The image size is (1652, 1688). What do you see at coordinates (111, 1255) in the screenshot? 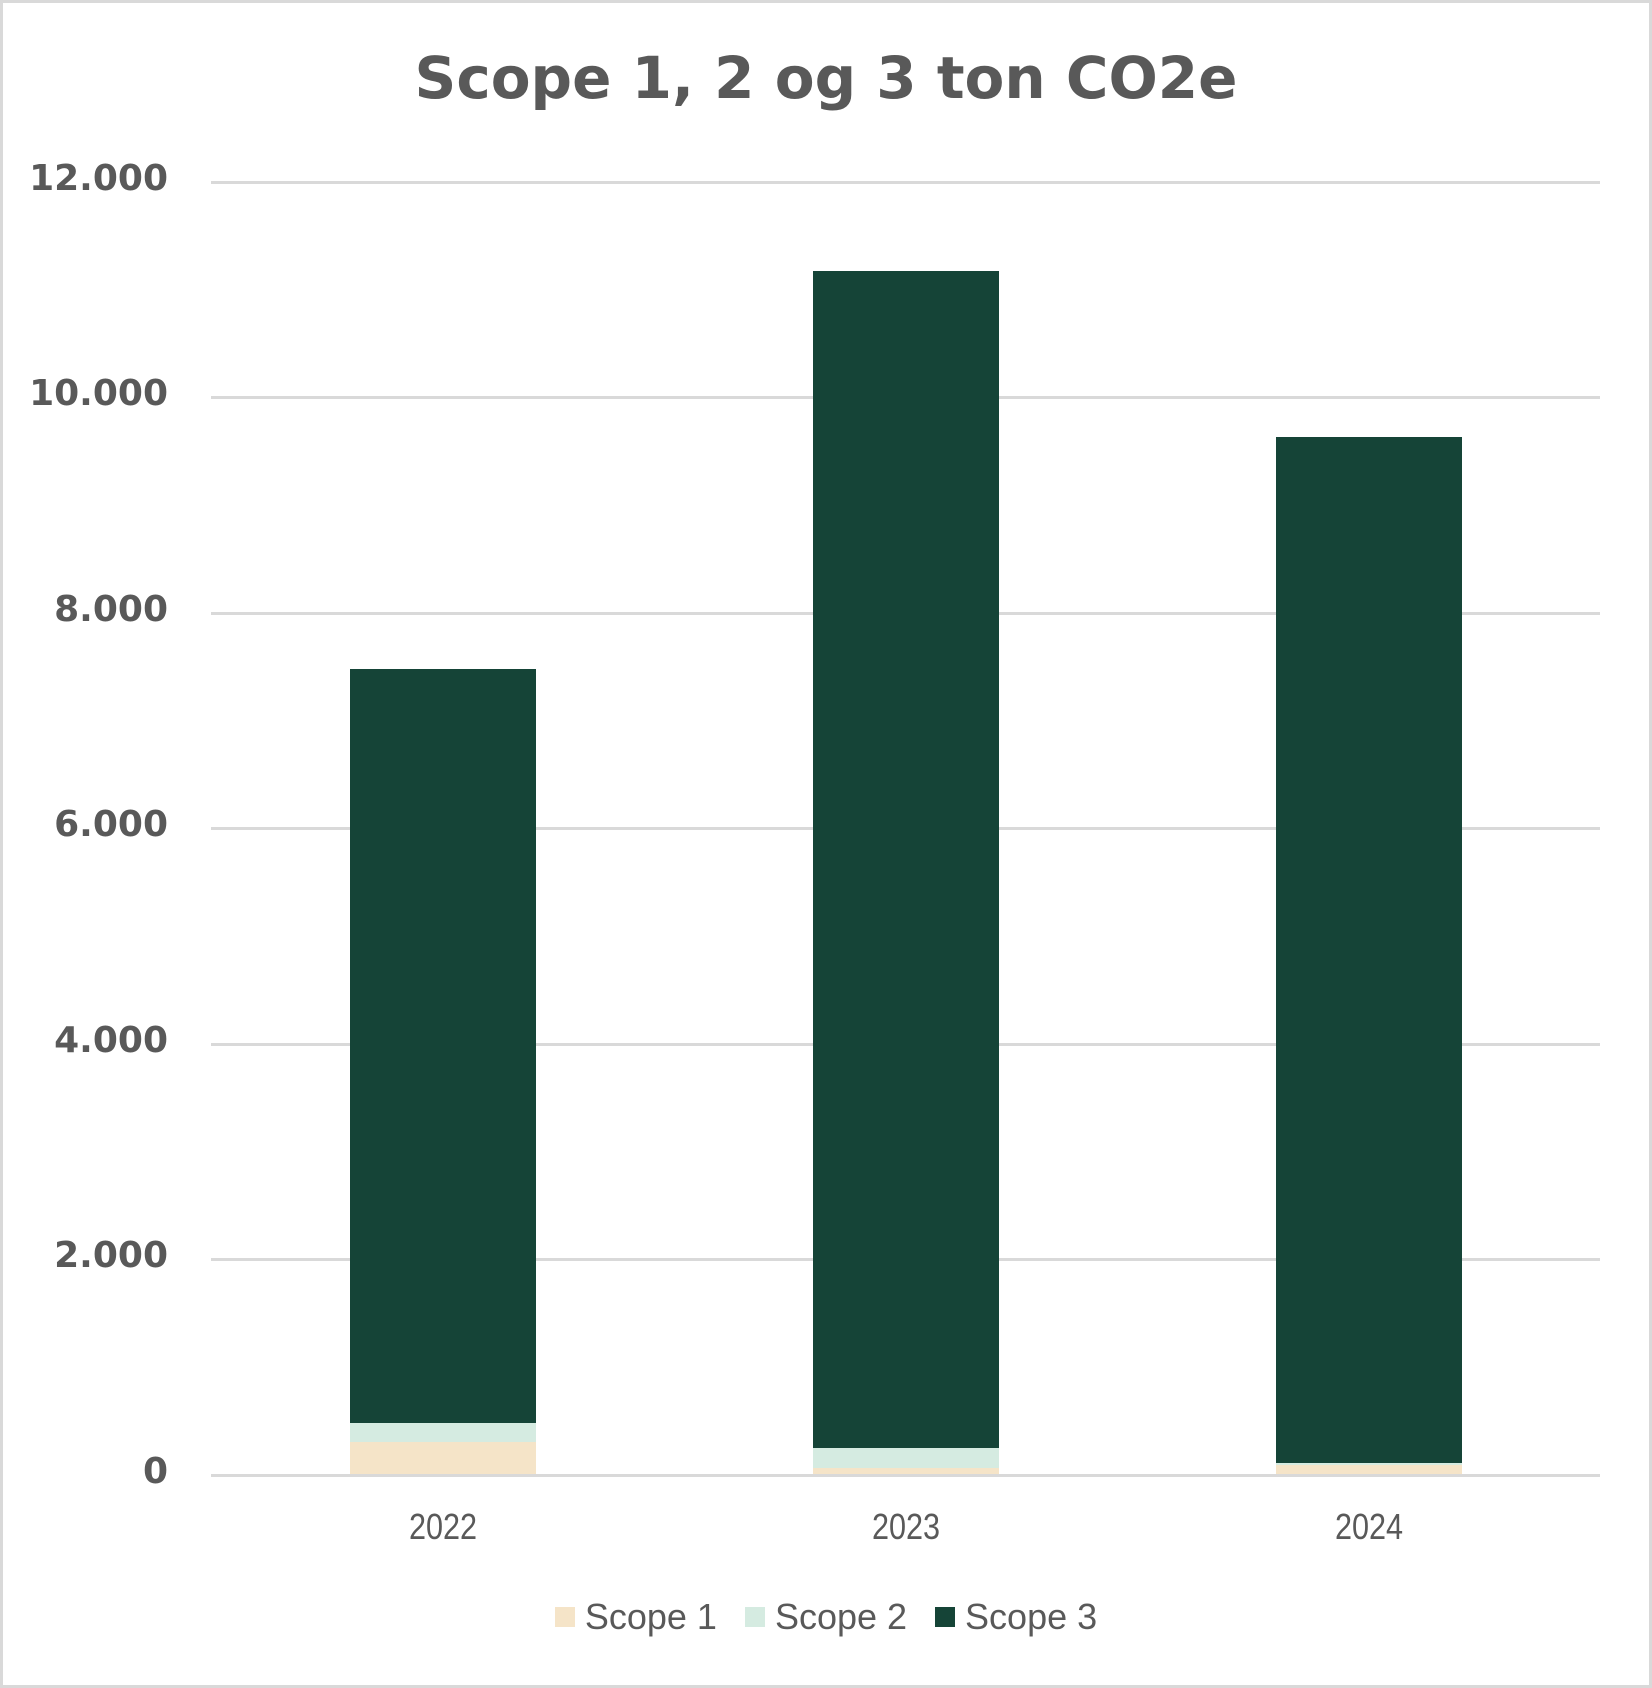
I see `y-tick-label: 2.000` at bounding box center [111, 1255].